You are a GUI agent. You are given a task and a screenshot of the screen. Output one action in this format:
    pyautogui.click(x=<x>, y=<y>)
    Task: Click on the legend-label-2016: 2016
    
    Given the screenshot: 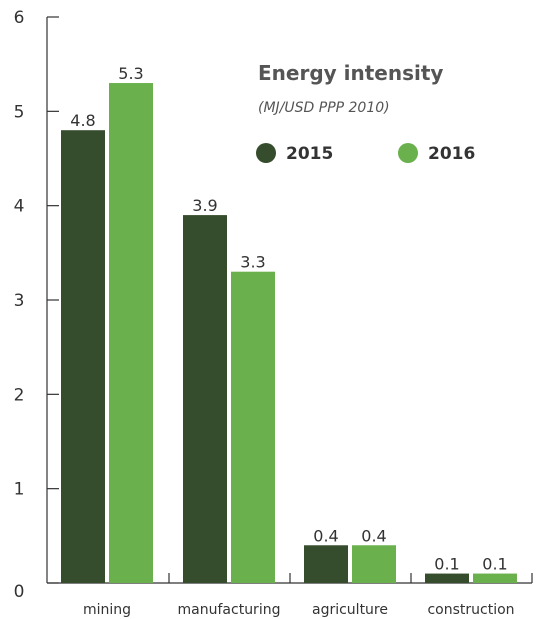 What is the action you would take?
    pyautogui.click(x=451, y=154)
    